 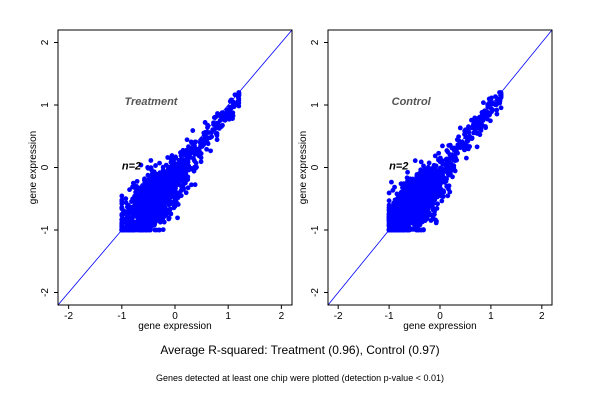 I want to click on y-tick-label: 1, so click(x=45, y=105).